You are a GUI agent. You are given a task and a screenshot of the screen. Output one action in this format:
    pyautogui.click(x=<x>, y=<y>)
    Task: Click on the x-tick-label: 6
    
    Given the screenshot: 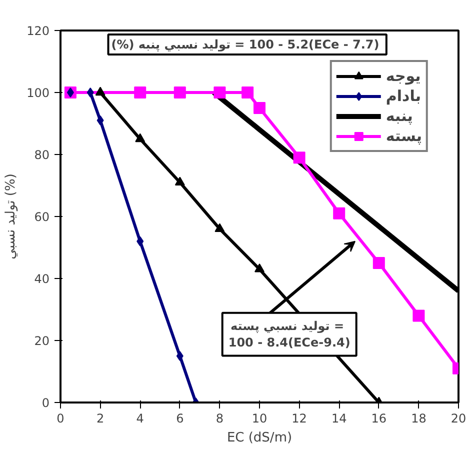 What is the action you would take?
    pyautogui.click(x=180, y=419)
    